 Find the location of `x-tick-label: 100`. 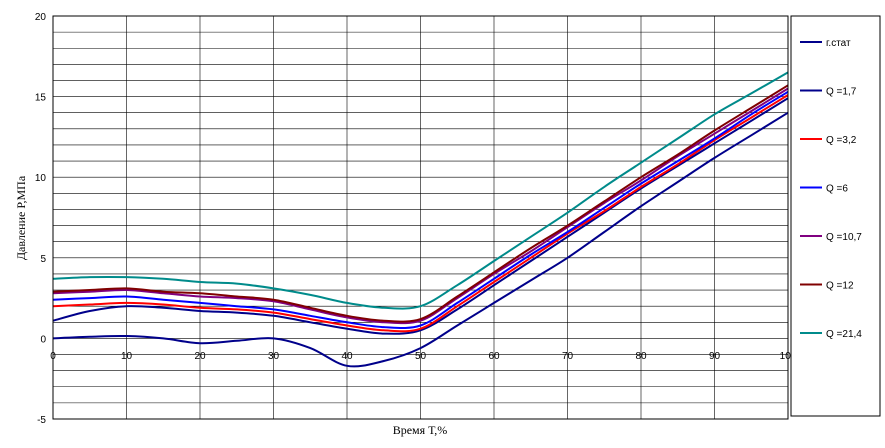

x-tick-label: 100 is located at coordinates (788, 356).